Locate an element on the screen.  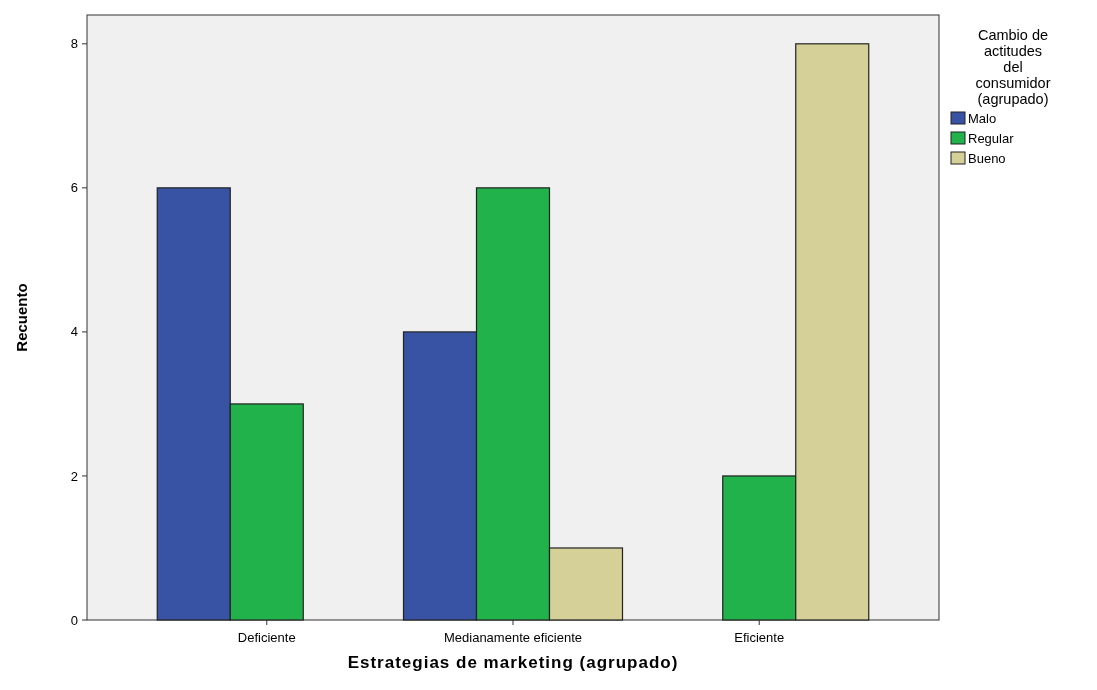
x-tick-label: Medianamente eficiente is located at coordinates (513, 637).